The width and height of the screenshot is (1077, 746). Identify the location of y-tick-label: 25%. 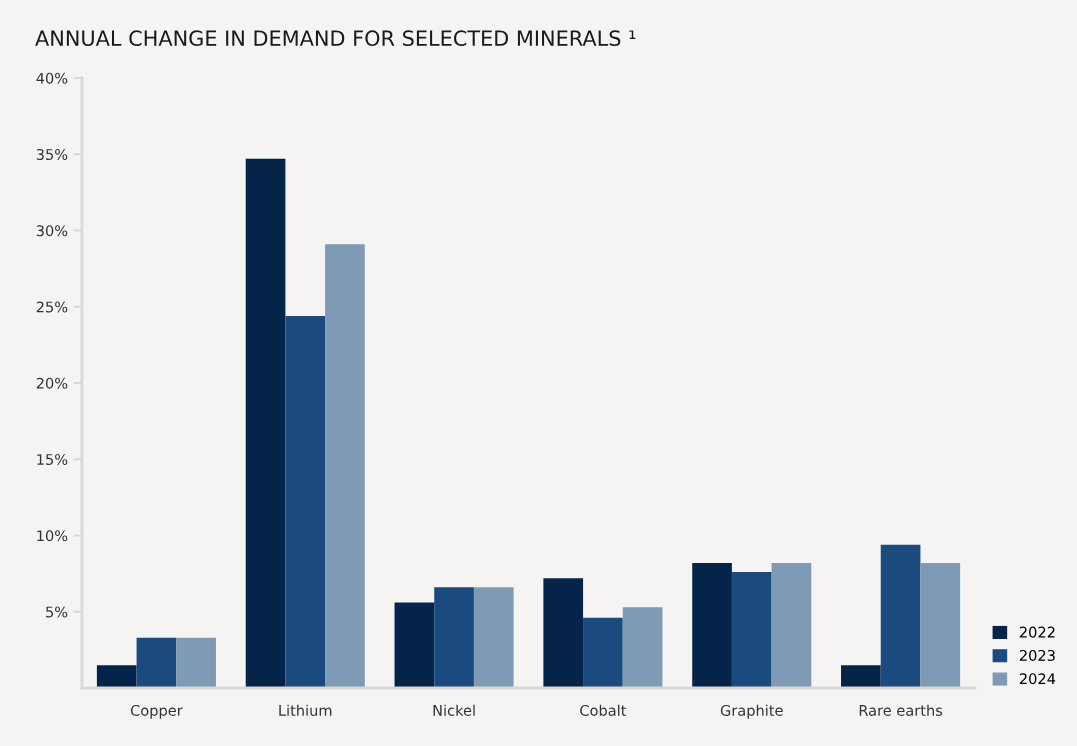
(52, 307).